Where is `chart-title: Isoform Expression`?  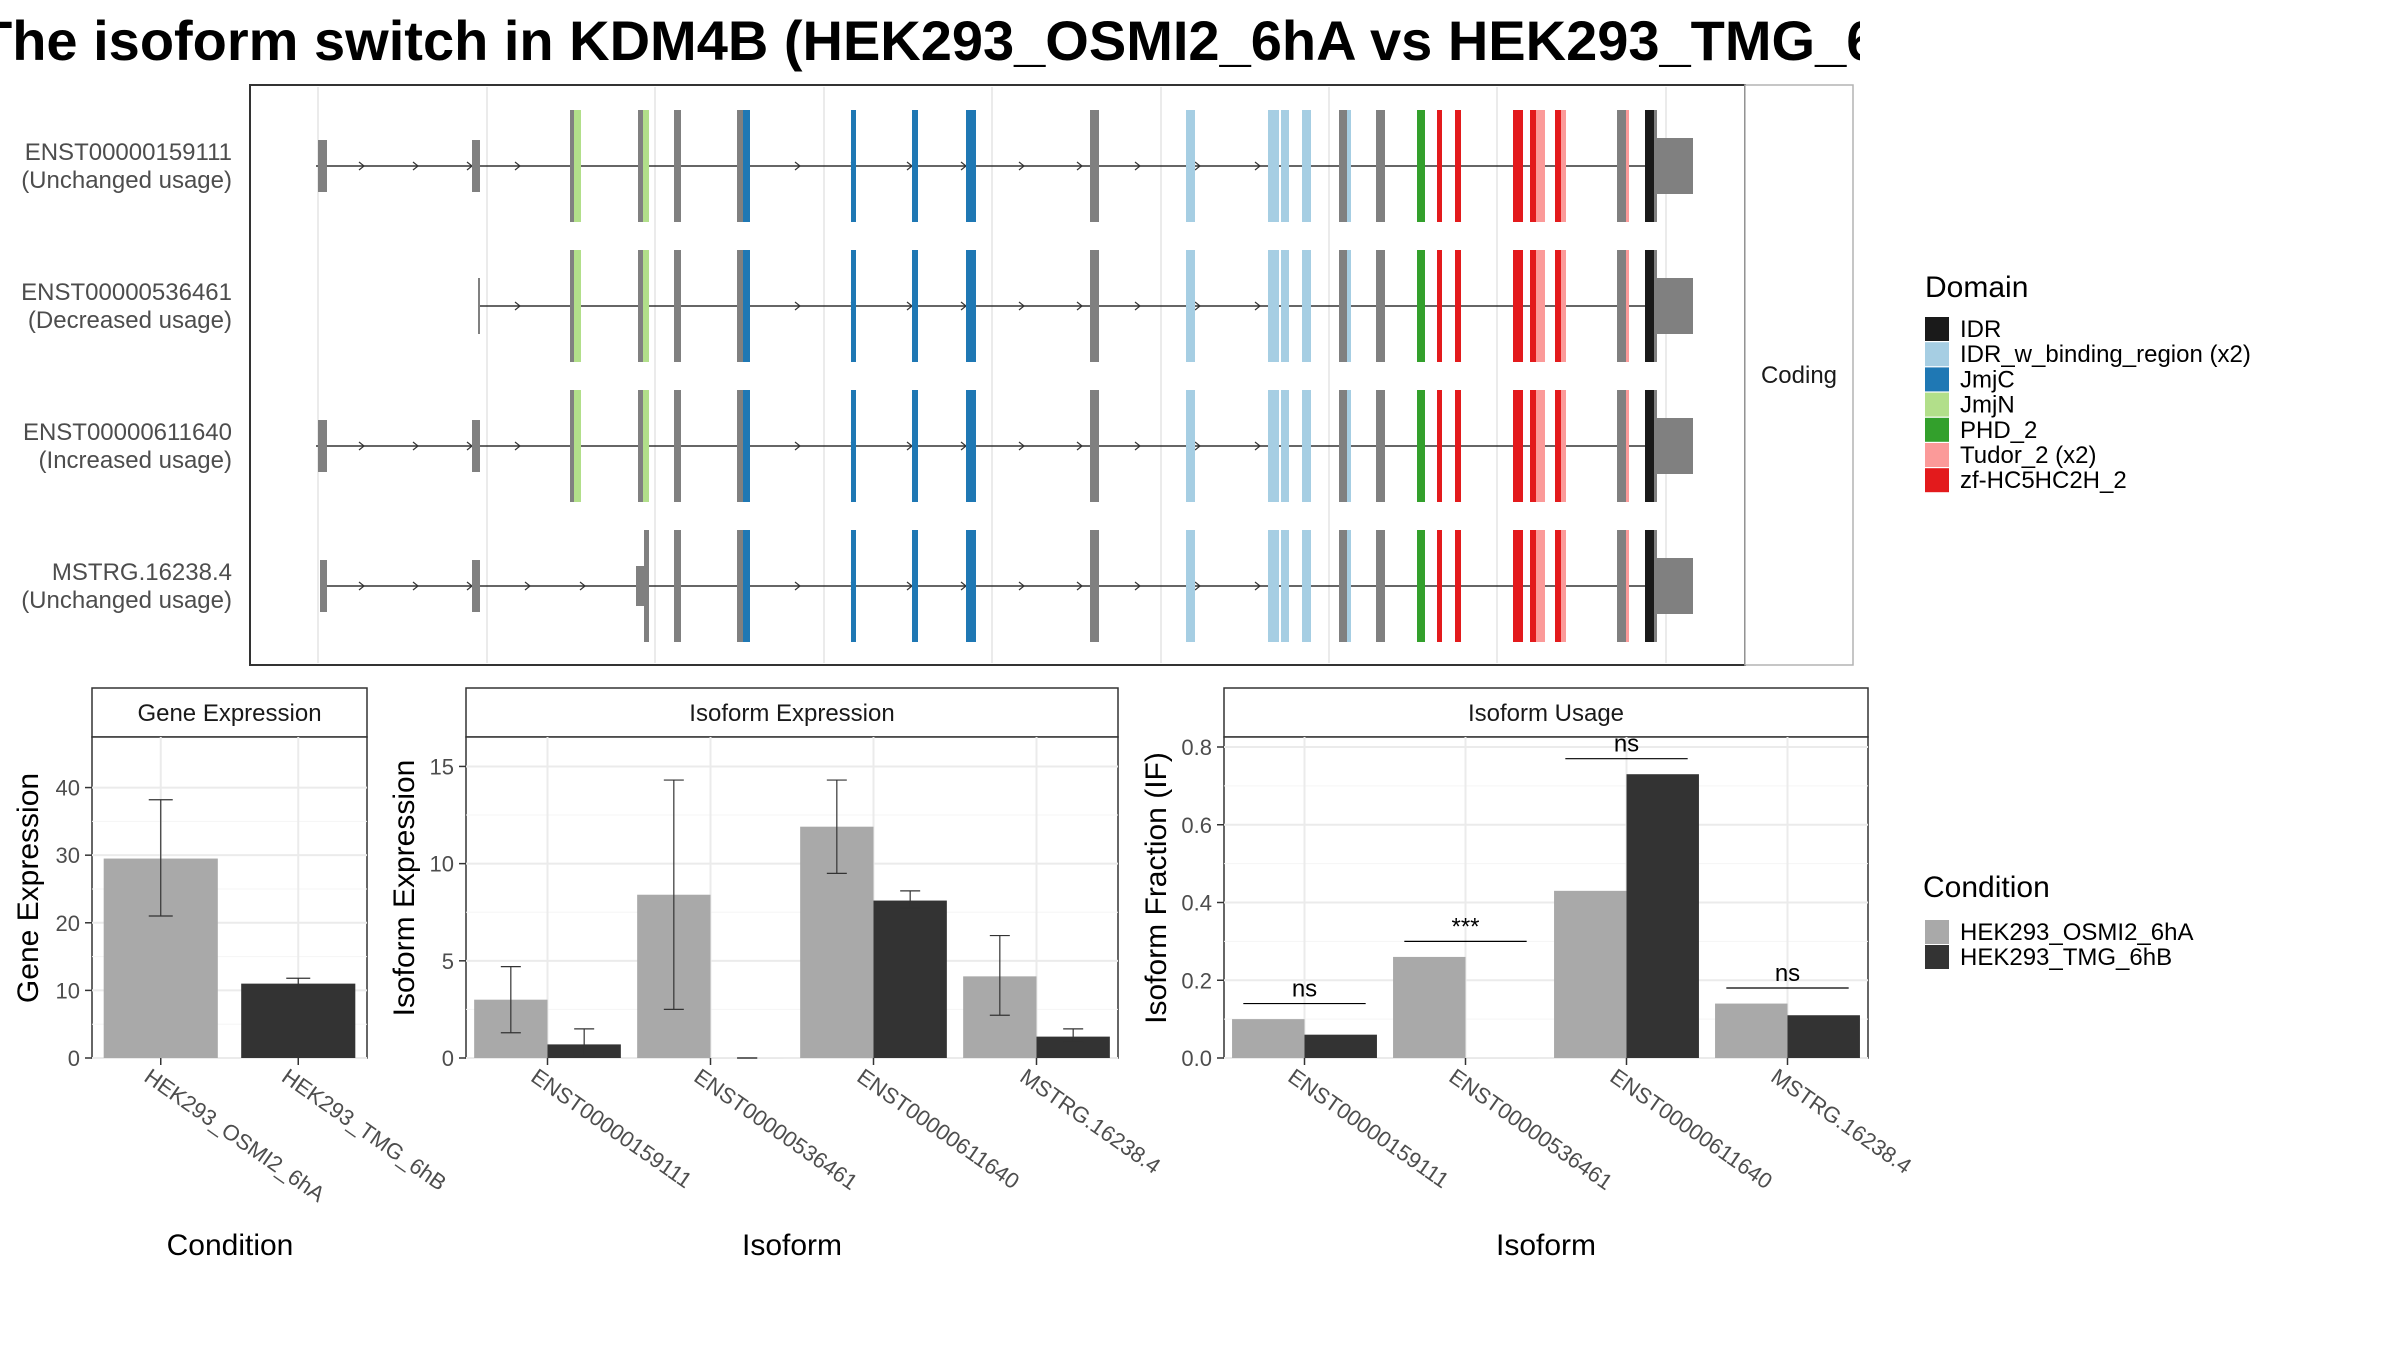 chart-title: Isoform Expression is located at coordinates (791, 713).